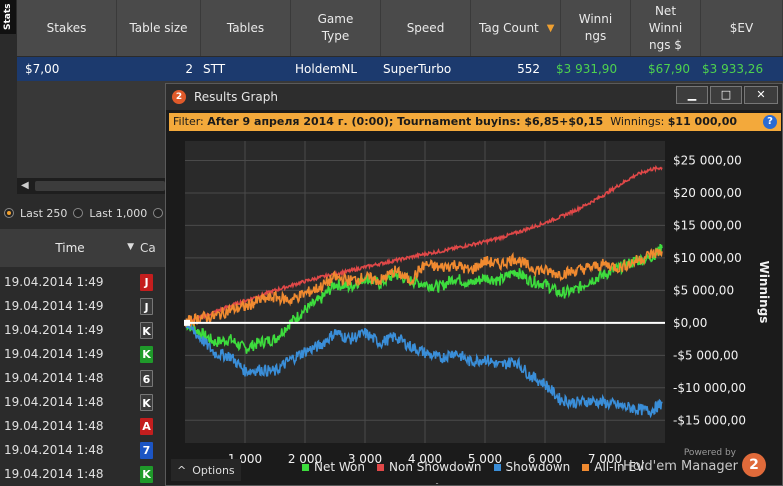 The image size is (783, 486). I want to click on scroll-thumb, so click(100, 186).